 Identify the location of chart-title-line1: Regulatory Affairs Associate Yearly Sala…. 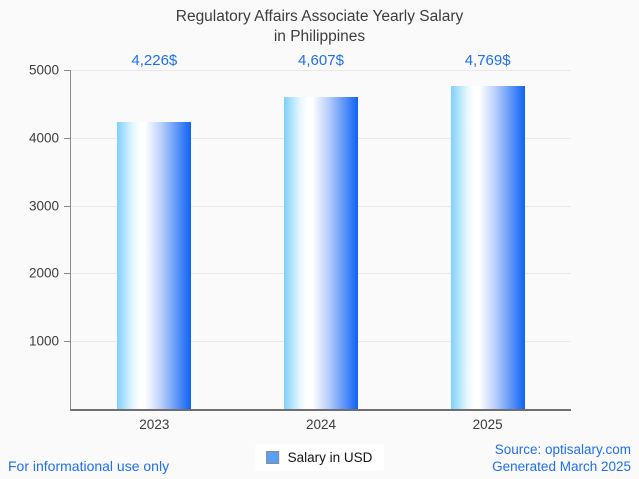
(319, 16).